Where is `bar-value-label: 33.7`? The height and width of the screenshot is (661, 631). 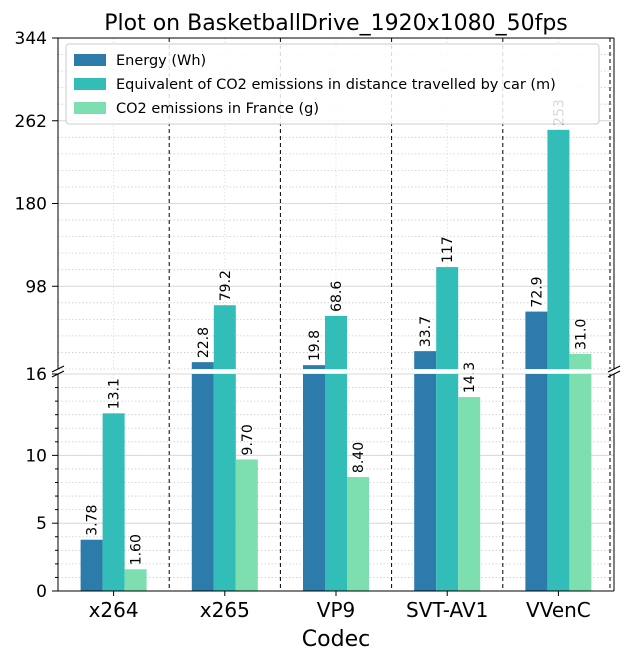
bar-value-label: 33.7 is located at coordinates (426, 331).